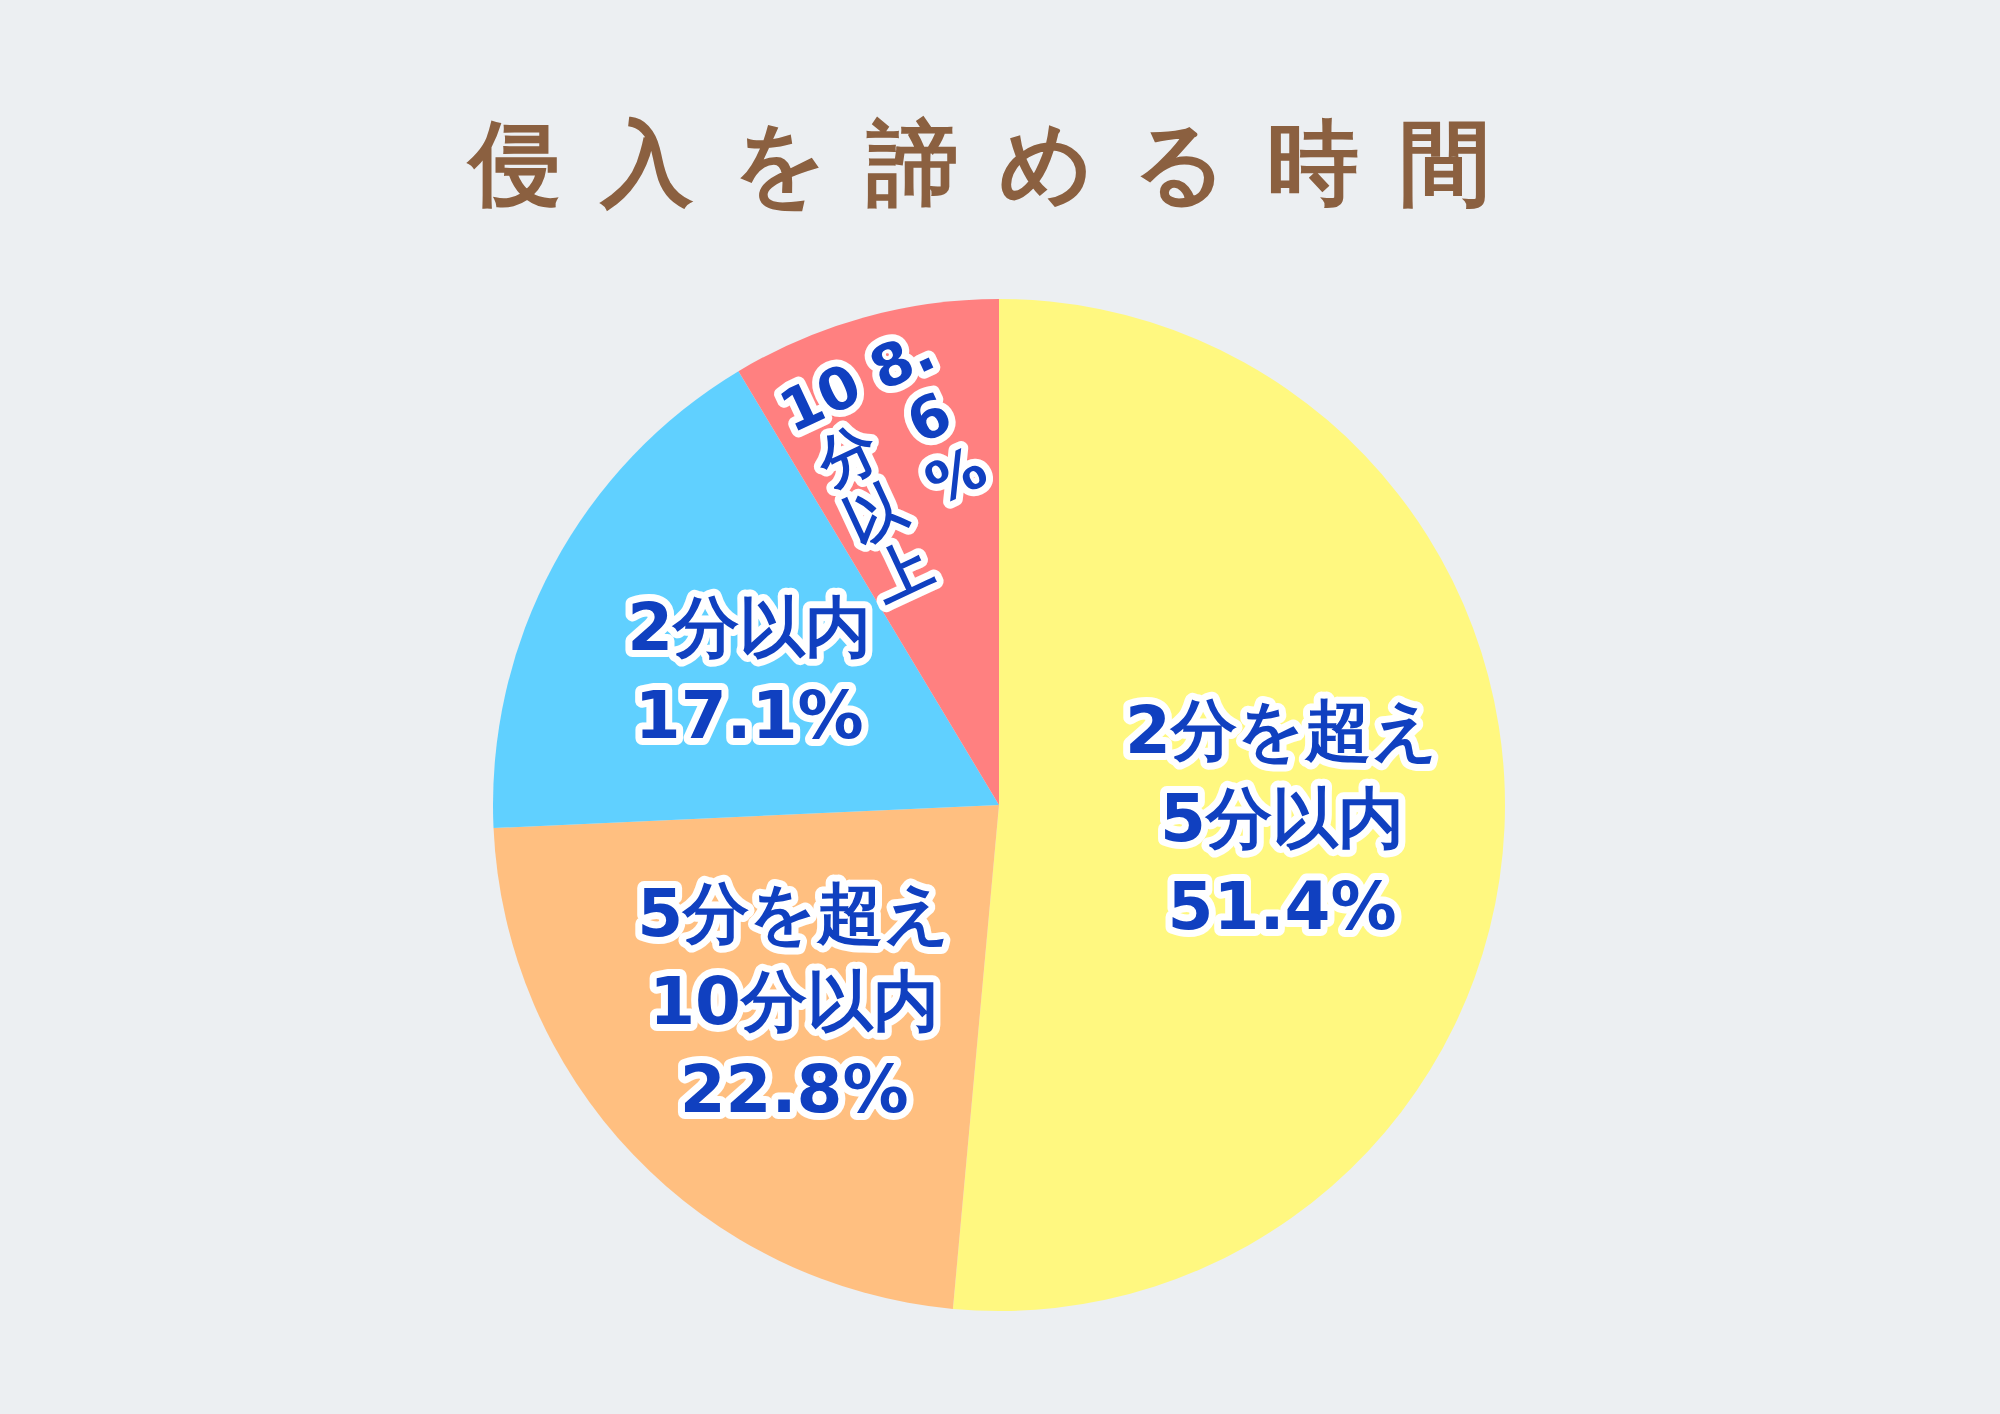 Image resolution: width=2000 pixels, height=1414 pixels. I want to click on data-label: 22.8%, so click(794, 1089).